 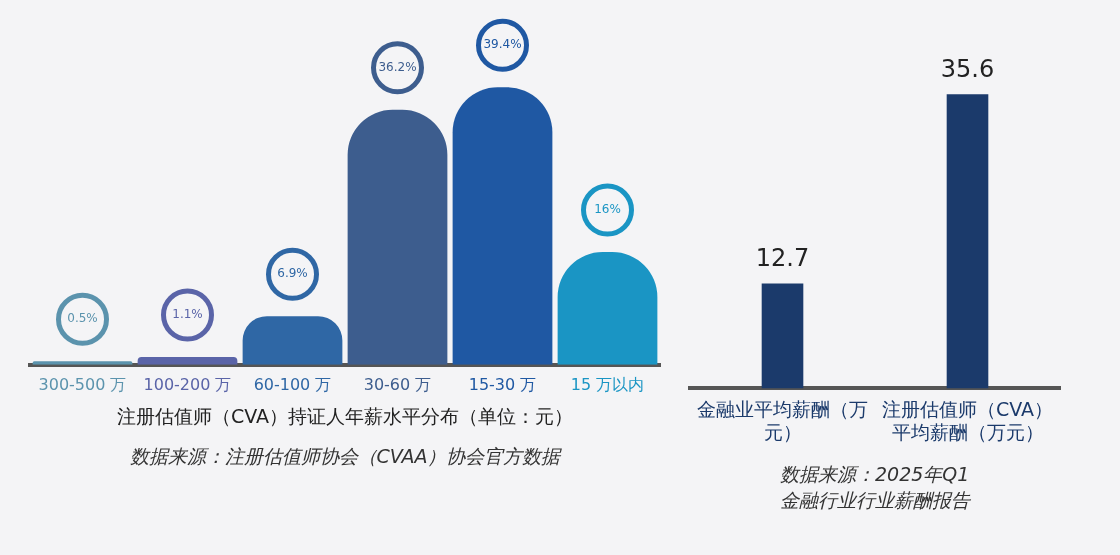 I want to click on x-tick-label: 30-60 万, so click(x=397, y=384).